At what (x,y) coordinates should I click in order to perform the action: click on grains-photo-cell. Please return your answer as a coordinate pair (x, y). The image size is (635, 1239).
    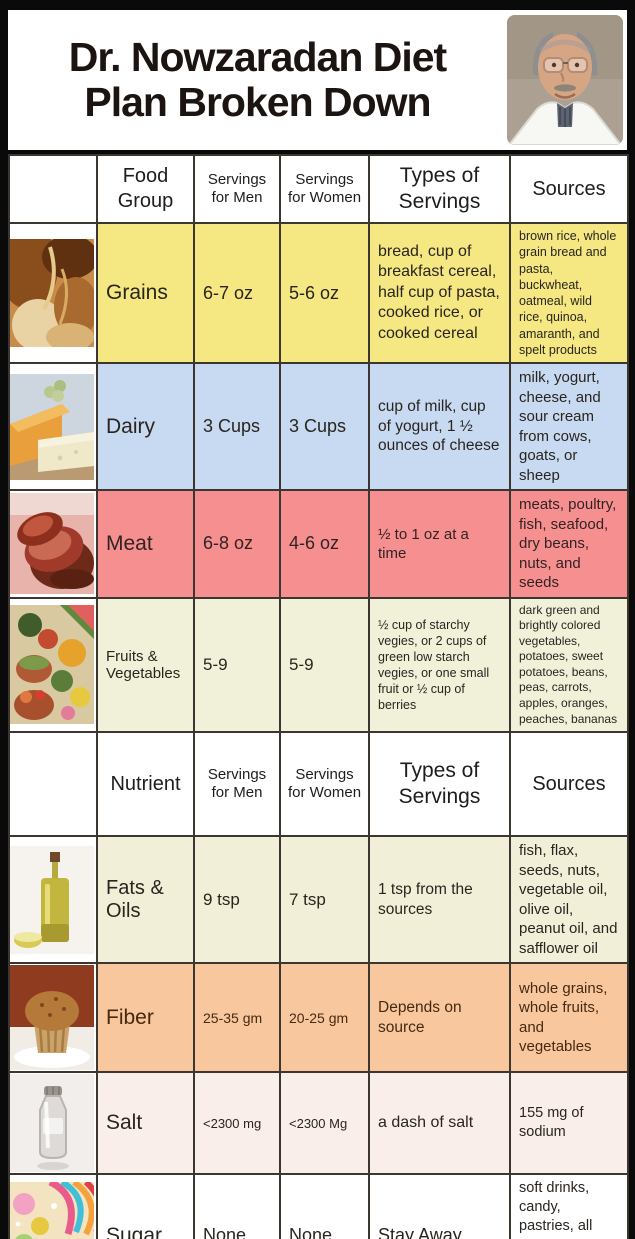
    Looking at the image, I should click on (53, 293).